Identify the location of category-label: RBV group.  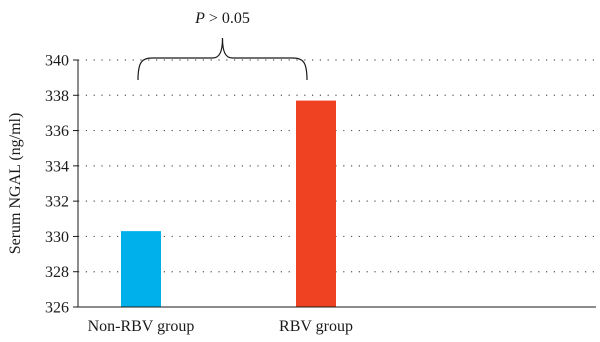
(316, 326).